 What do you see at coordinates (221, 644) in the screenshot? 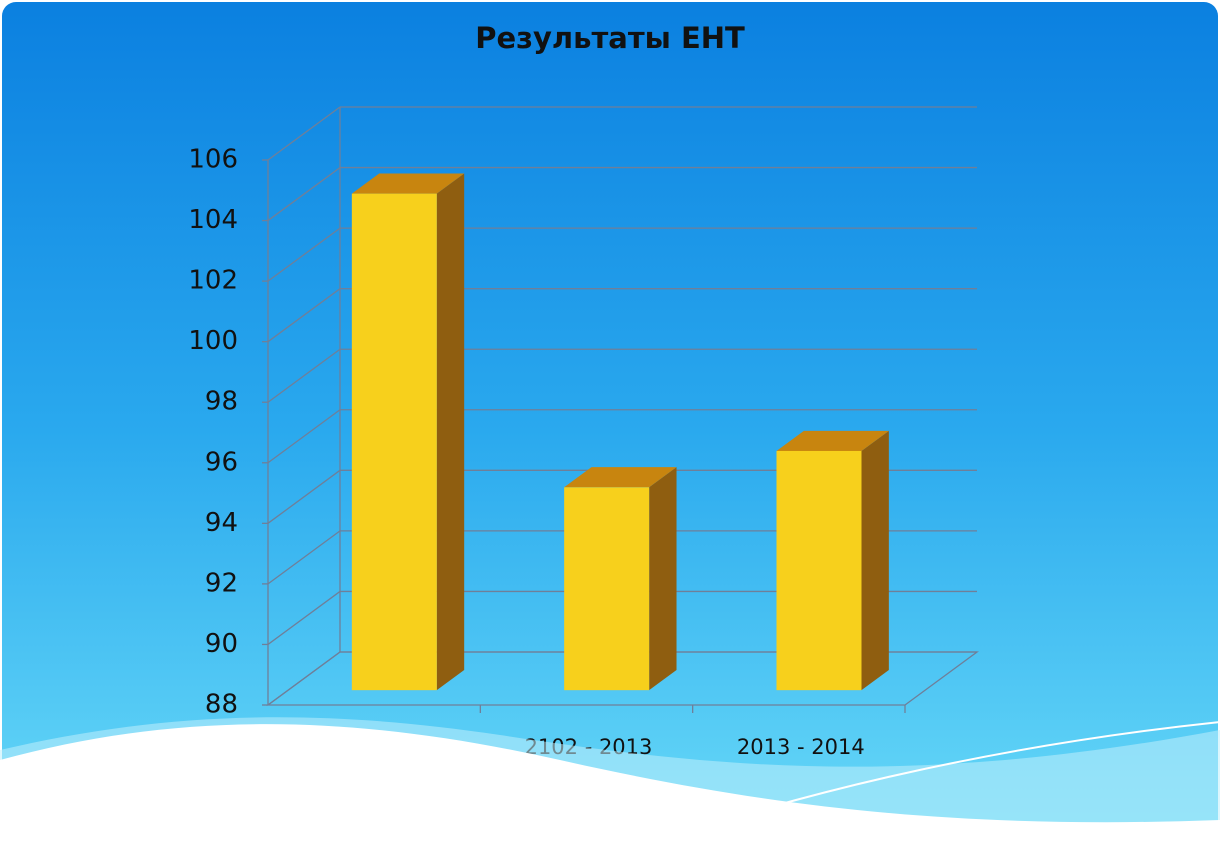
I see `y-tick-label: 90` at bounding box center [221, 644].